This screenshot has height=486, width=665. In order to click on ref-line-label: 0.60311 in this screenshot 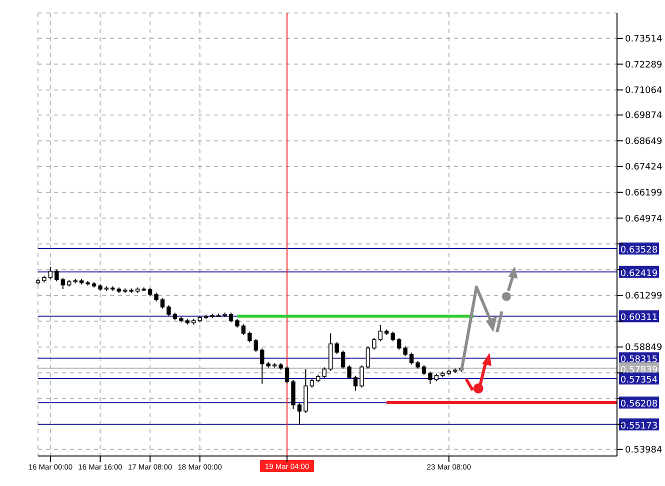, I will do `click(639, 318)`.